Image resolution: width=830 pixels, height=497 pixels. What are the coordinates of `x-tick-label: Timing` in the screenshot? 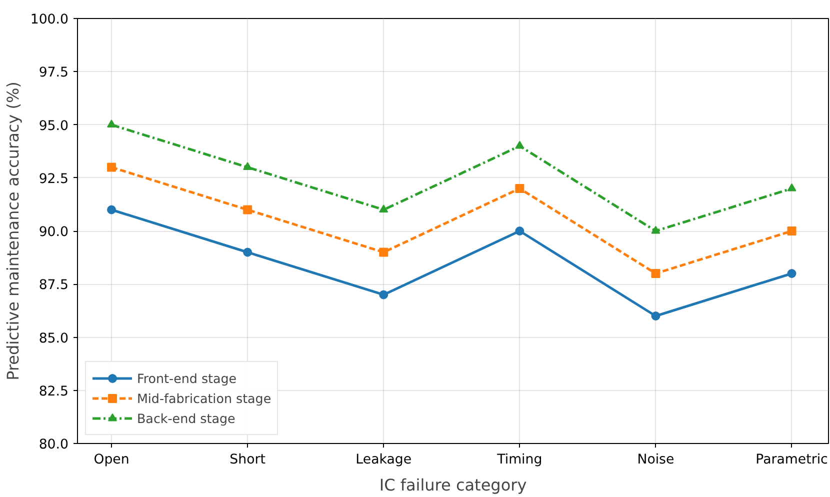 It's located at (519, 460).